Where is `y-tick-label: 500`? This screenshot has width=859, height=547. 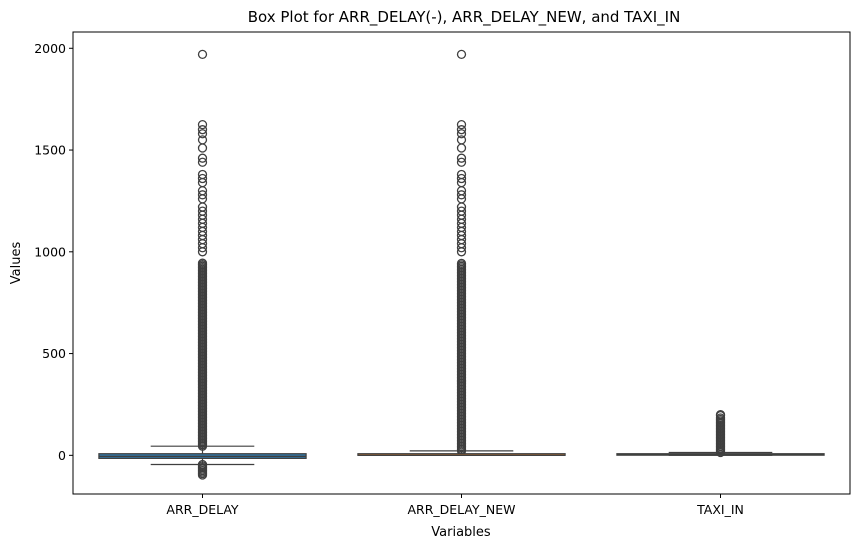
y-tick-label: 500 is located at coordinates (54, 353).